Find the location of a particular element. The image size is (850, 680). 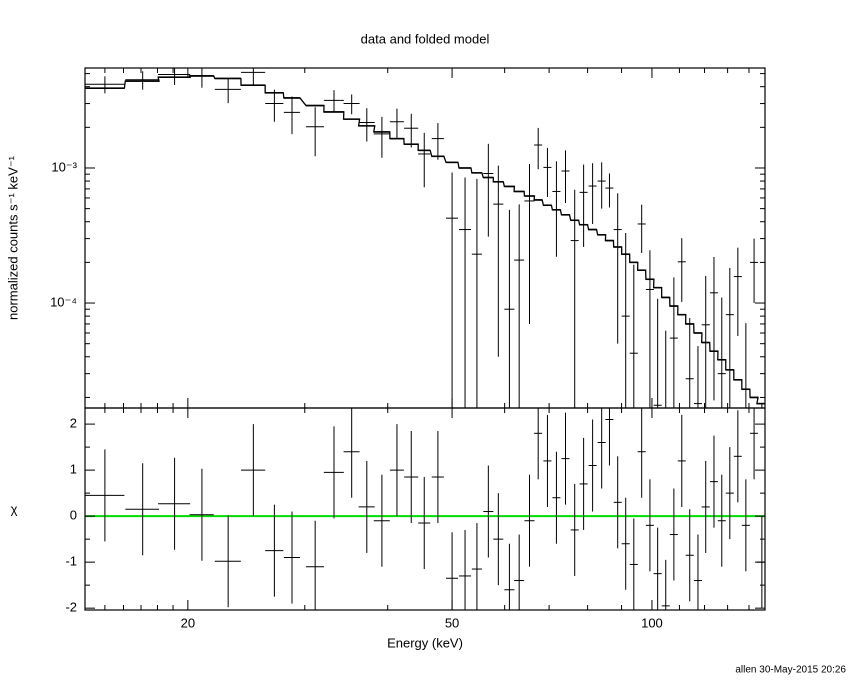

y-axis-label: normalized counts s⁻¹ keV⁻¹ is located at coordinates (12, 237).